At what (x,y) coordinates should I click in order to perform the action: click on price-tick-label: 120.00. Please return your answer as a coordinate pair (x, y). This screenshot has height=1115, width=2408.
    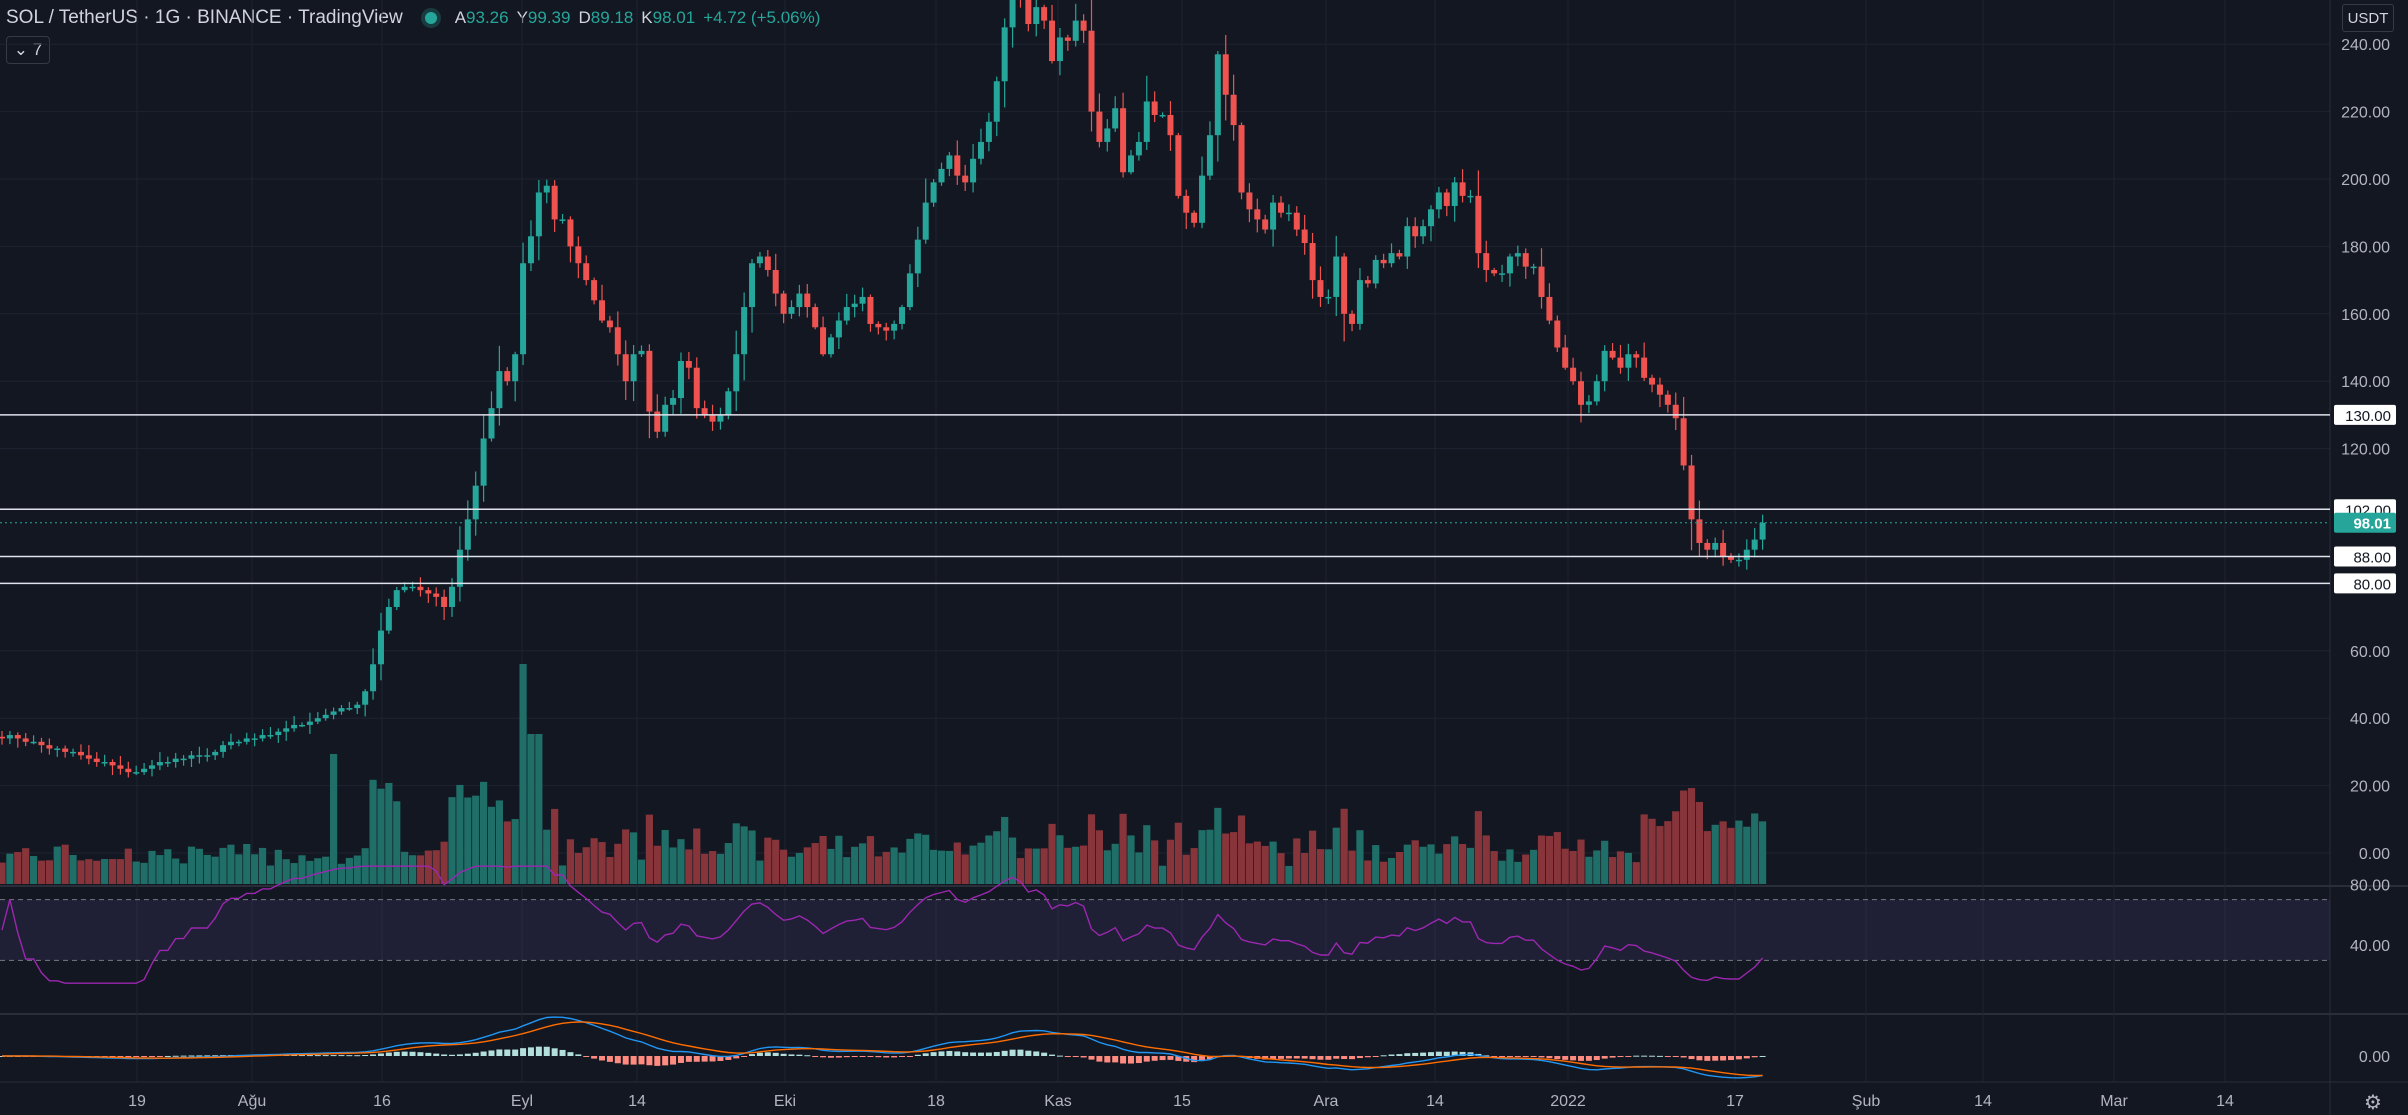
    Looking at the image, I should click on (2365, 450).